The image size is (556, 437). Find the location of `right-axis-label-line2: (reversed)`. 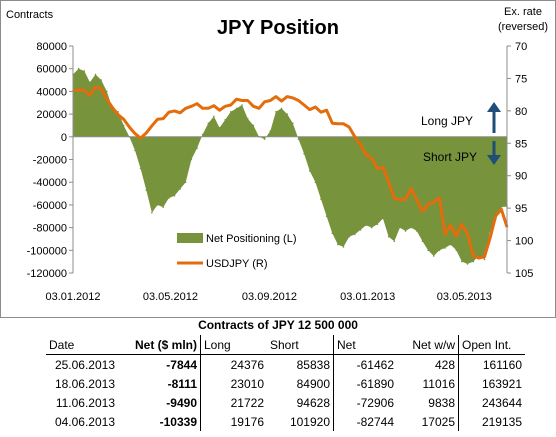

right-axis-label-line2: (reversed) is located at coordinates (523, 27).